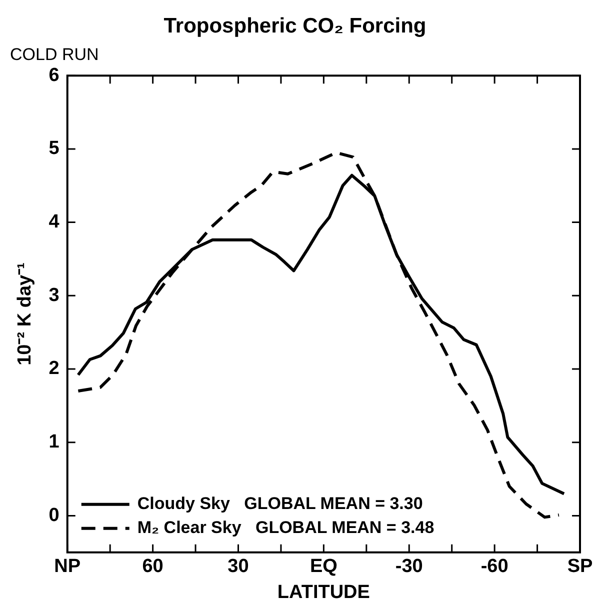 This screenshot has height=608, width=602. I want to click on y-tick-label: 0, so click(54, 515).